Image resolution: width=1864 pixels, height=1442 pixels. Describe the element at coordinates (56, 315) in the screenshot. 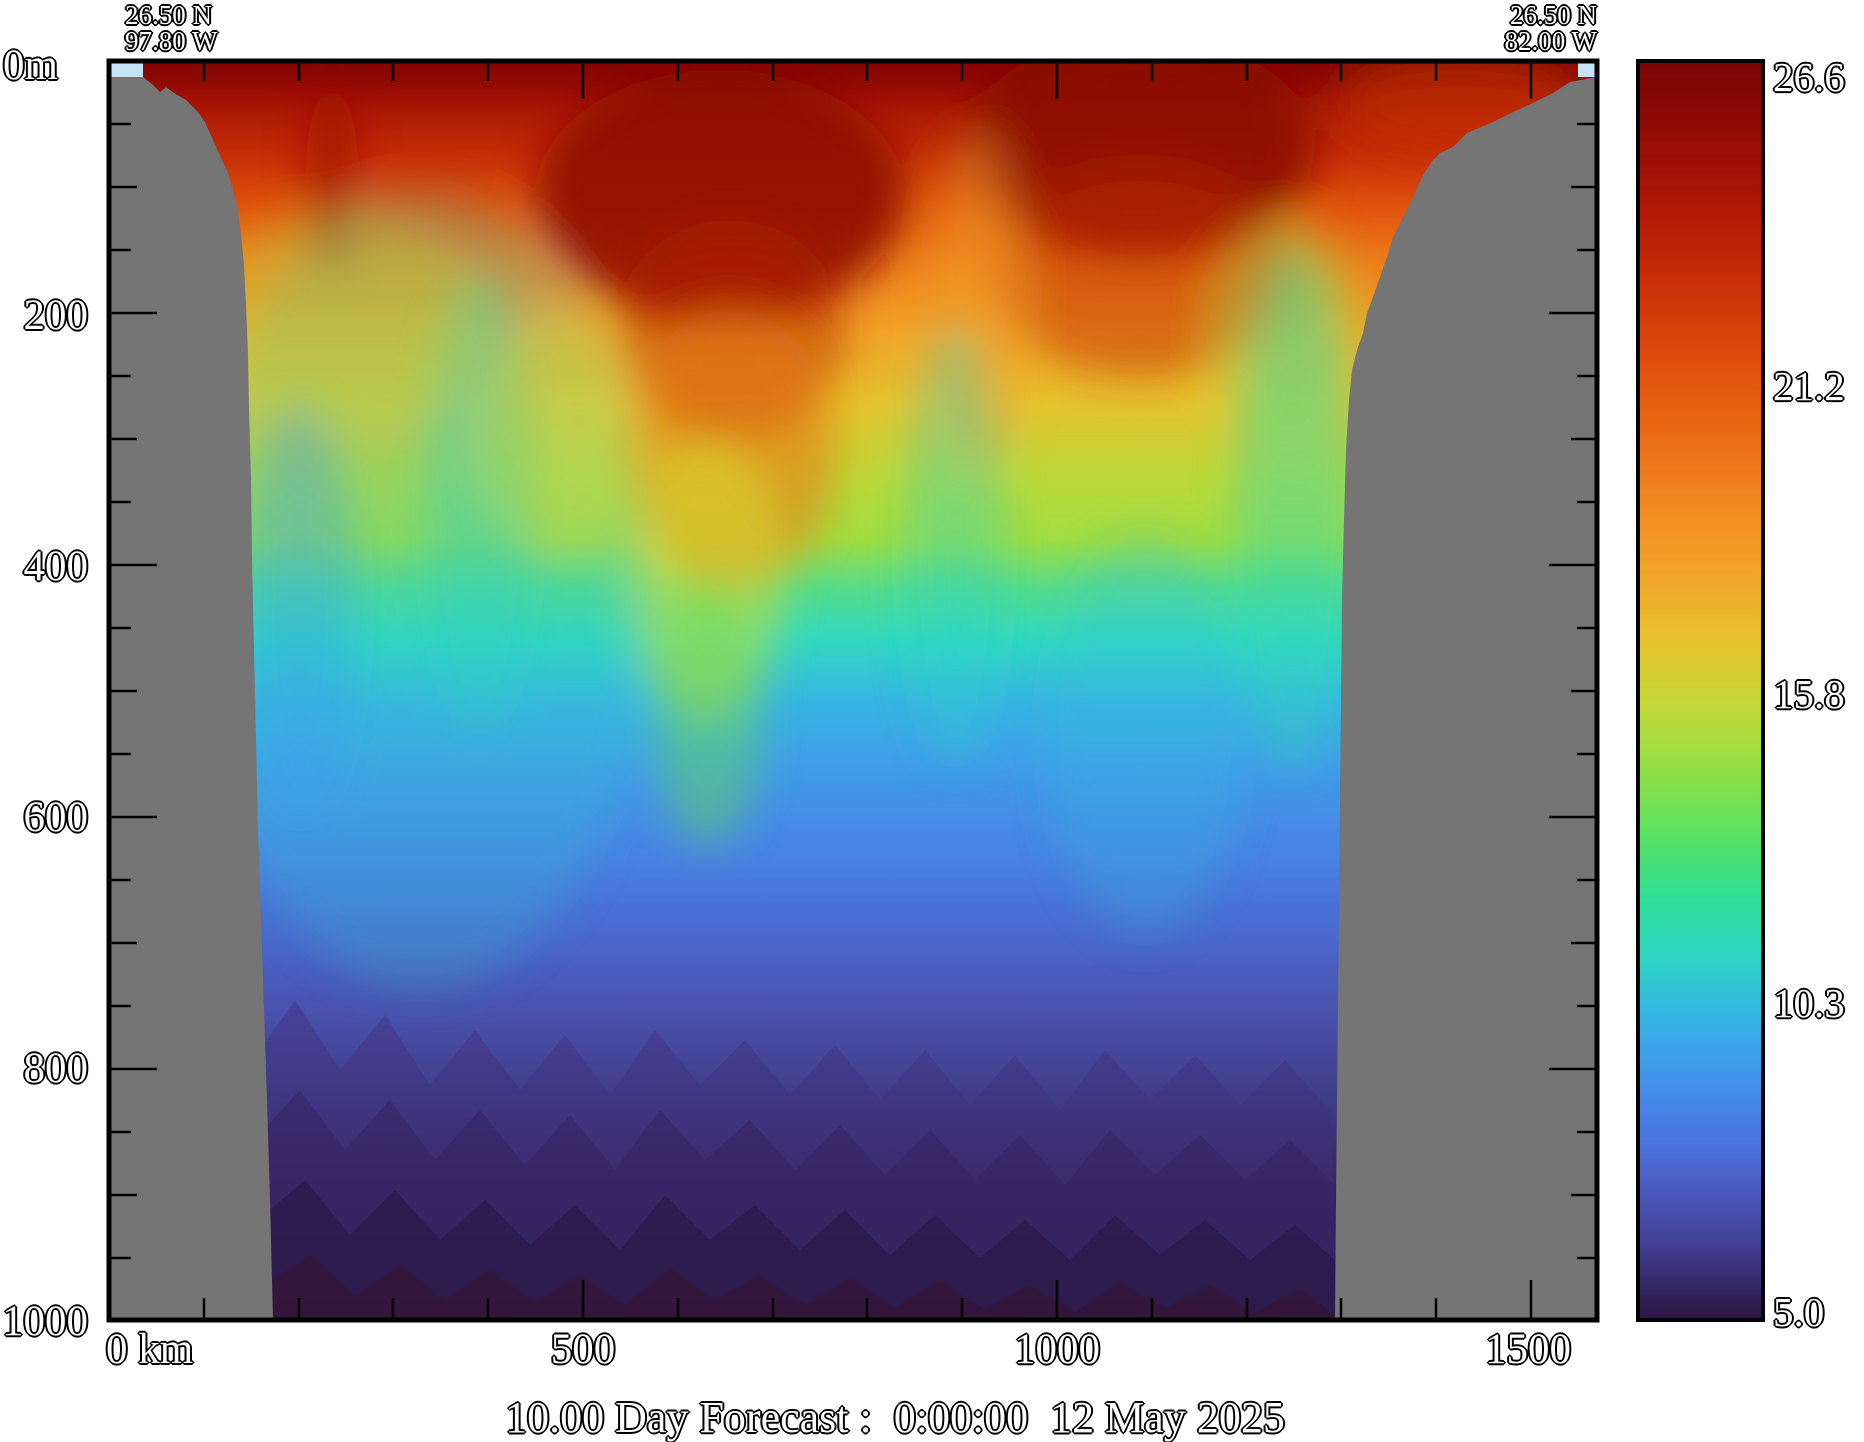

I see `y-tick-label-200: 200` at that location.